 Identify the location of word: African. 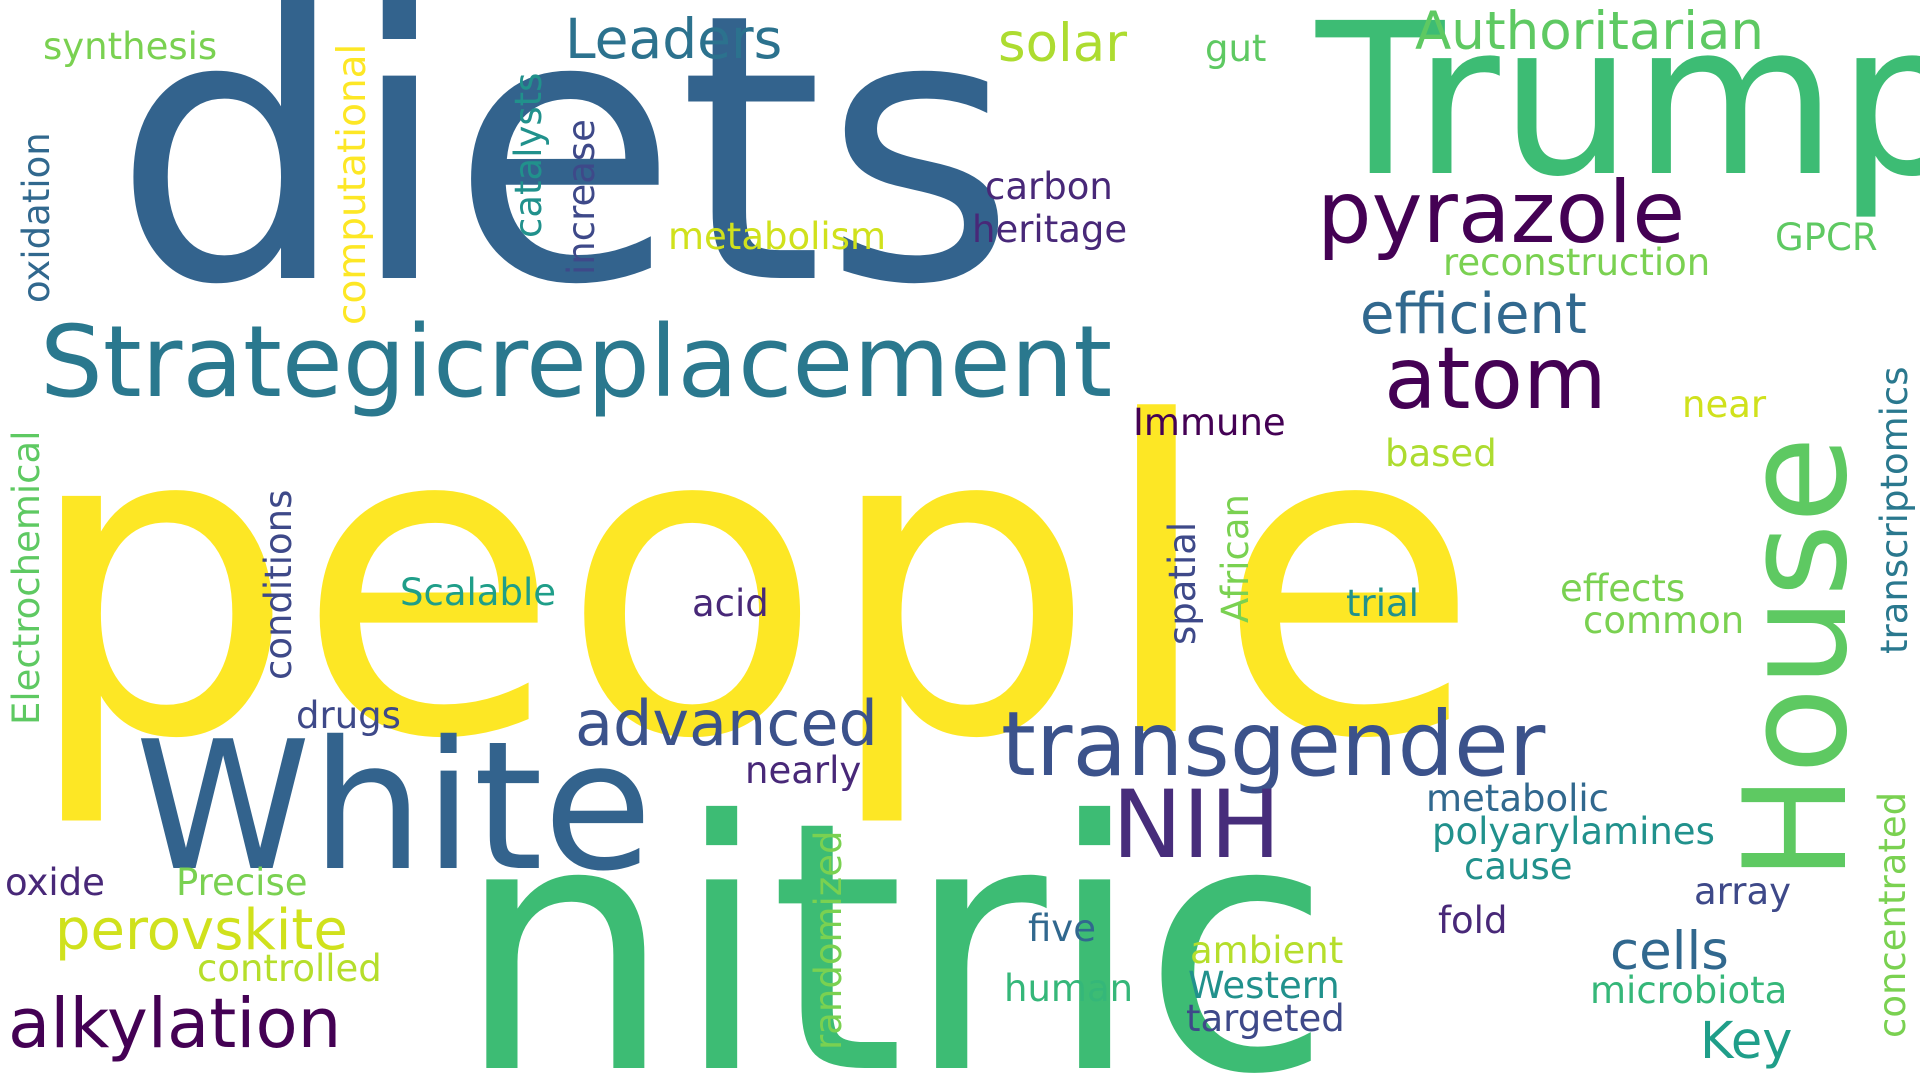
(1235, 558).